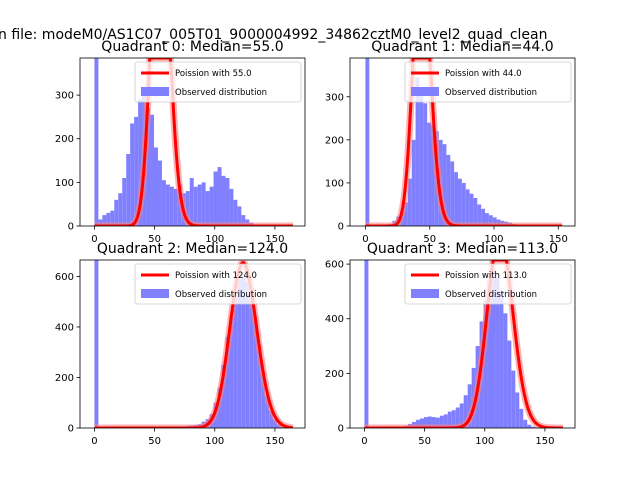 Image resolution: width=640 pixels, height=480 pixels. What do you see at coordinates (365, 239) in the screenshot?
I see `x-tick-label: 0` at bounding box center [365, 239].